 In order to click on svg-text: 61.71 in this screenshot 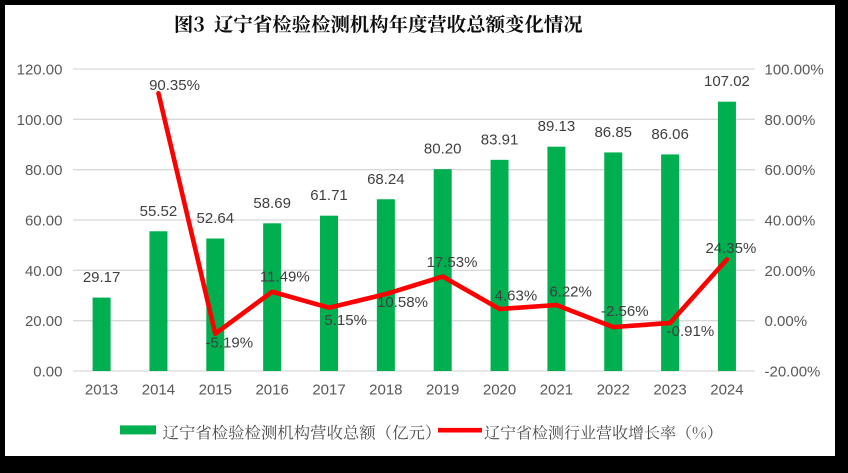, I will do `click(329, 195)`.